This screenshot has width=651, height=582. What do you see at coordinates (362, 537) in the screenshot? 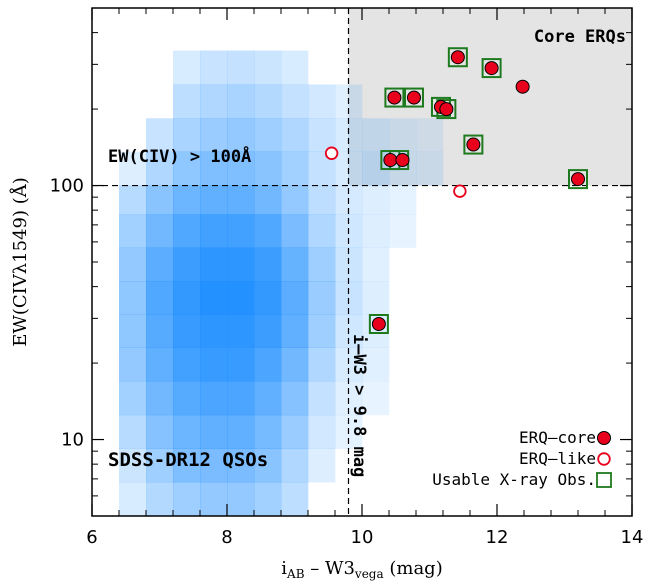
I see `x-tick-label: 10` at bounding box center [362, 537].